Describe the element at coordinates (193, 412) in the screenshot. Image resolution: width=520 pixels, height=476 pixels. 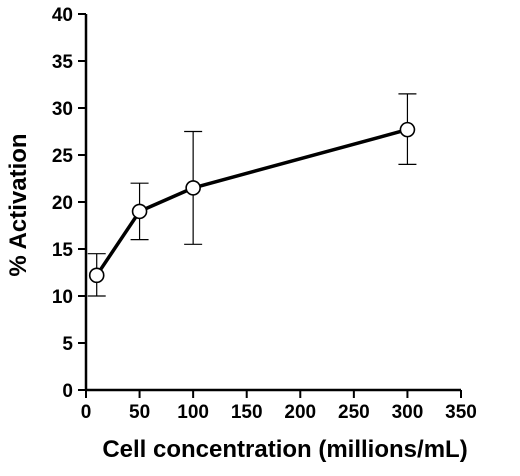
I see `x-tick-label: 100` at that location.